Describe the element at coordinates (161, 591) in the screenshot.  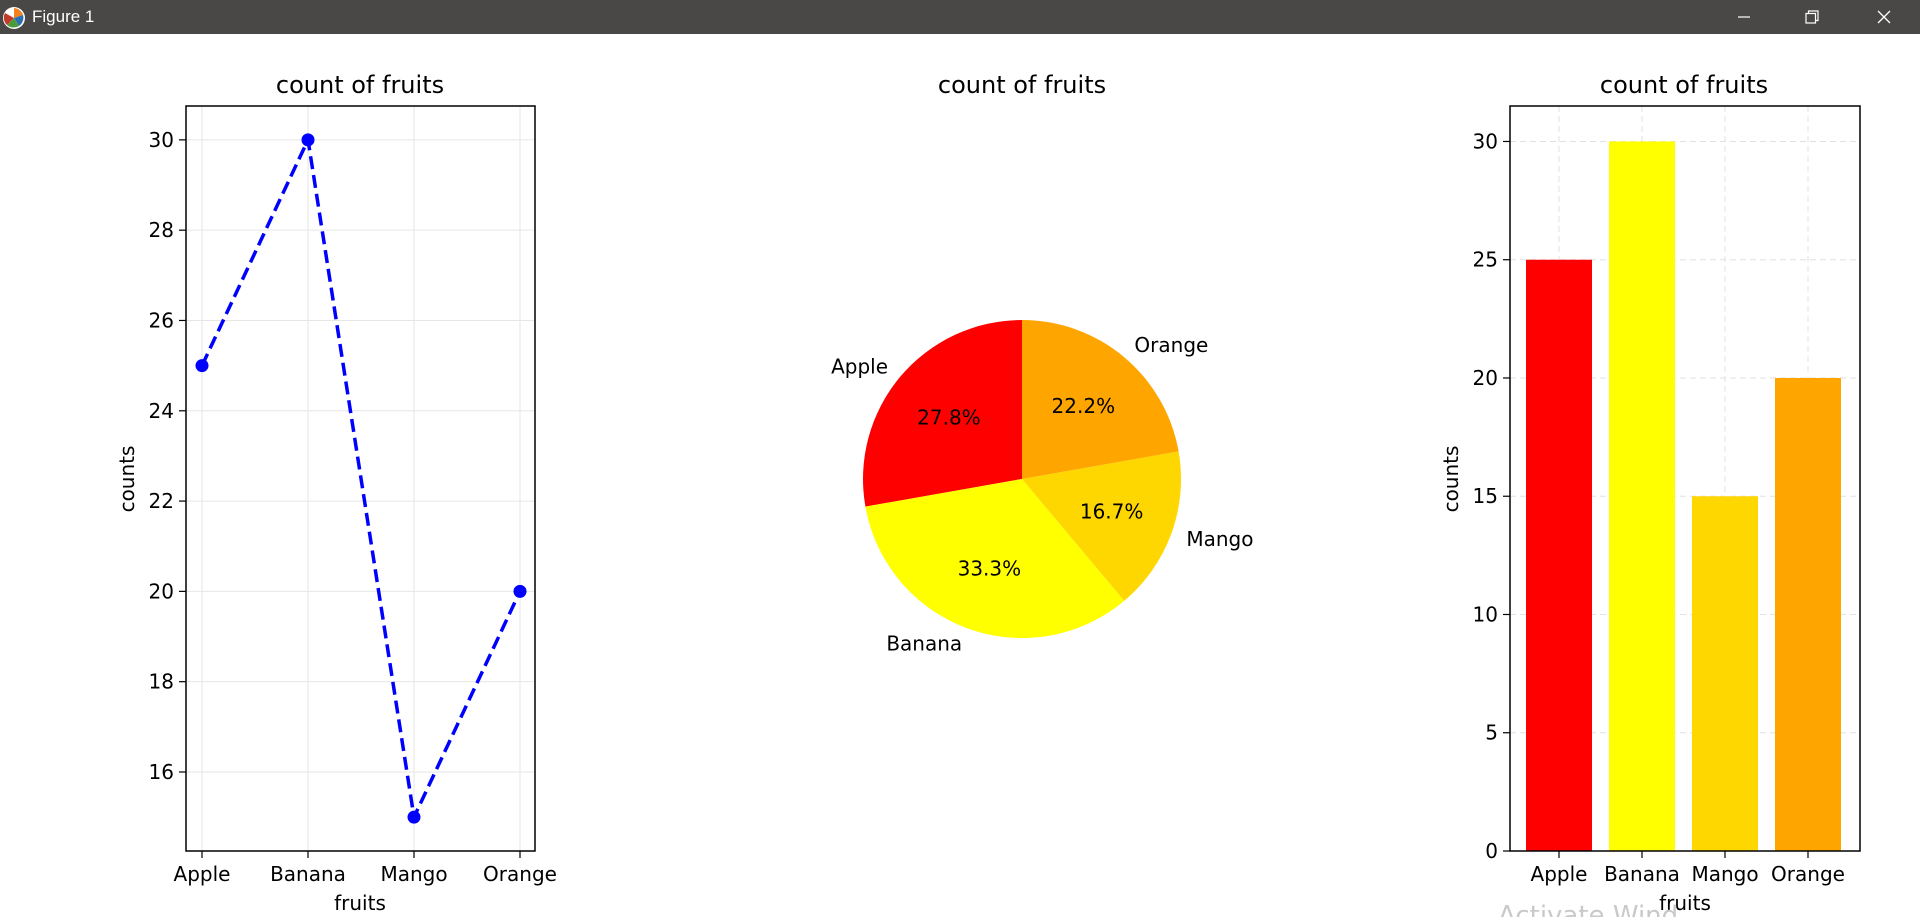
I see `line-chart-ytick-label: 20` at that location.